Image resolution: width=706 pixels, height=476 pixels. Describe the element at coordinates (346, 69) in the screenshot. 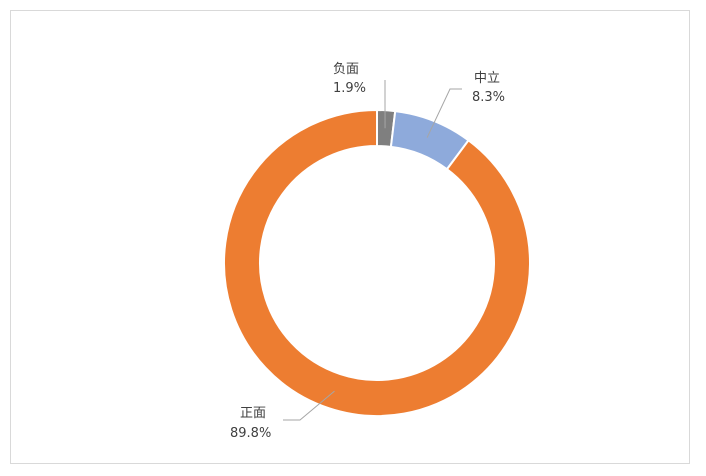

I see `label-name-负面: 负面` at that location.